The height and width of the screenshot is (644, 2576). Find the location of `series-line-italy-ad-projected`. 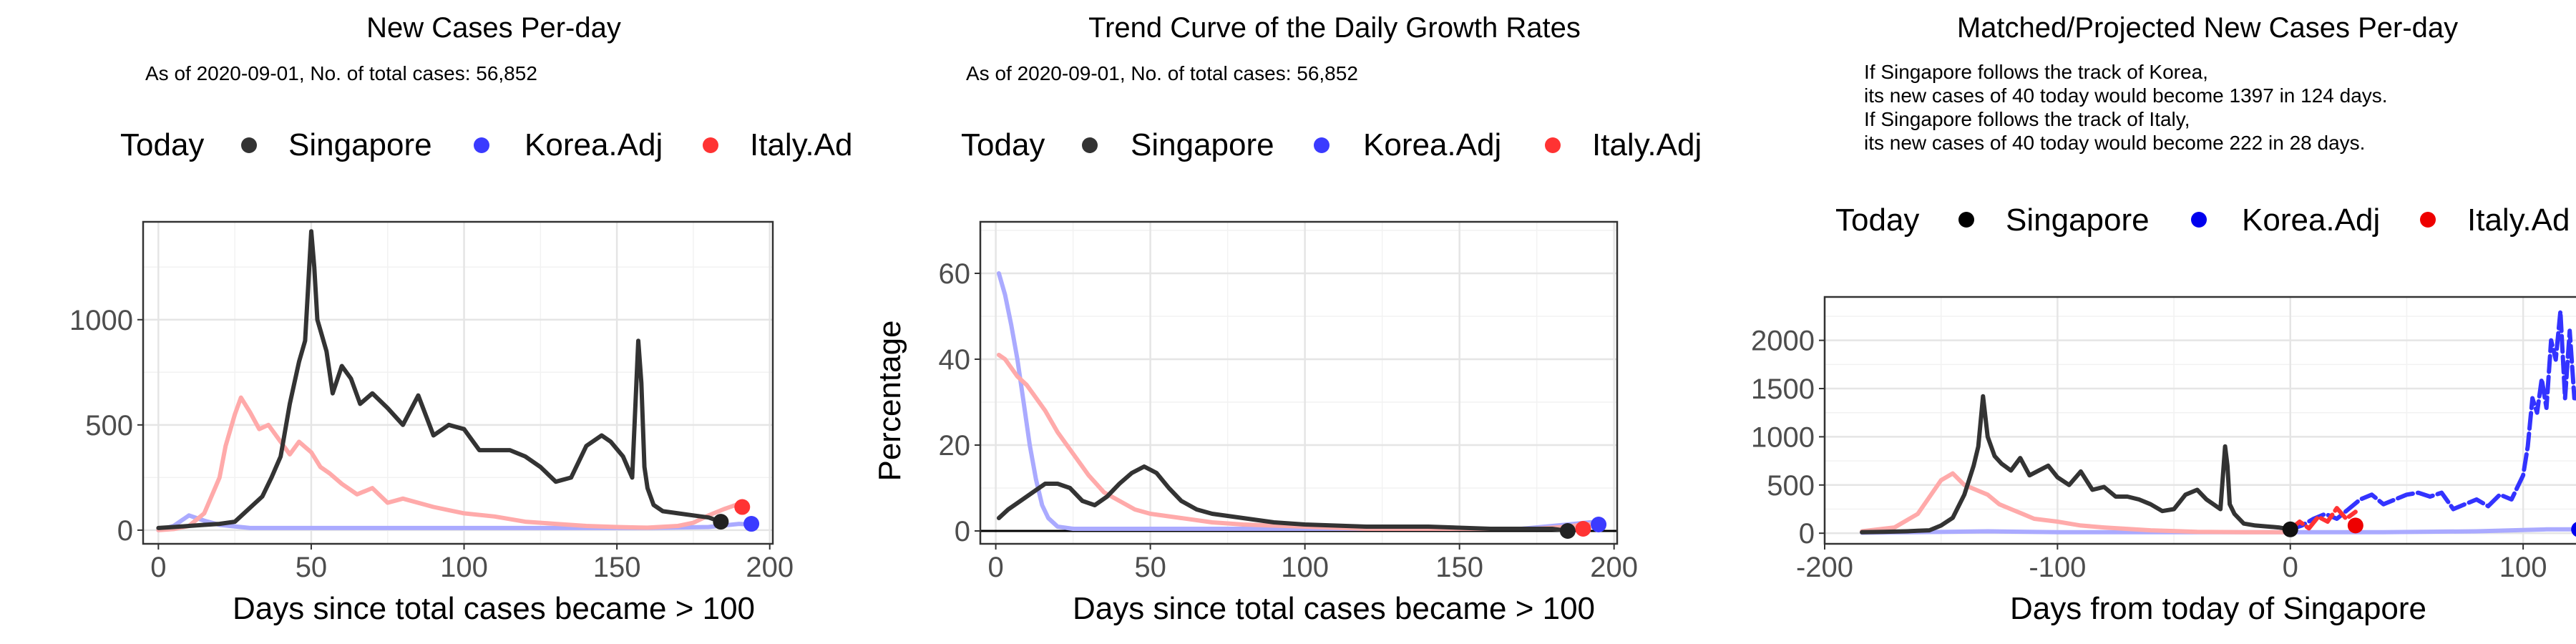

series-line-italy-ad-projected is located at coordinates (2323, 519).